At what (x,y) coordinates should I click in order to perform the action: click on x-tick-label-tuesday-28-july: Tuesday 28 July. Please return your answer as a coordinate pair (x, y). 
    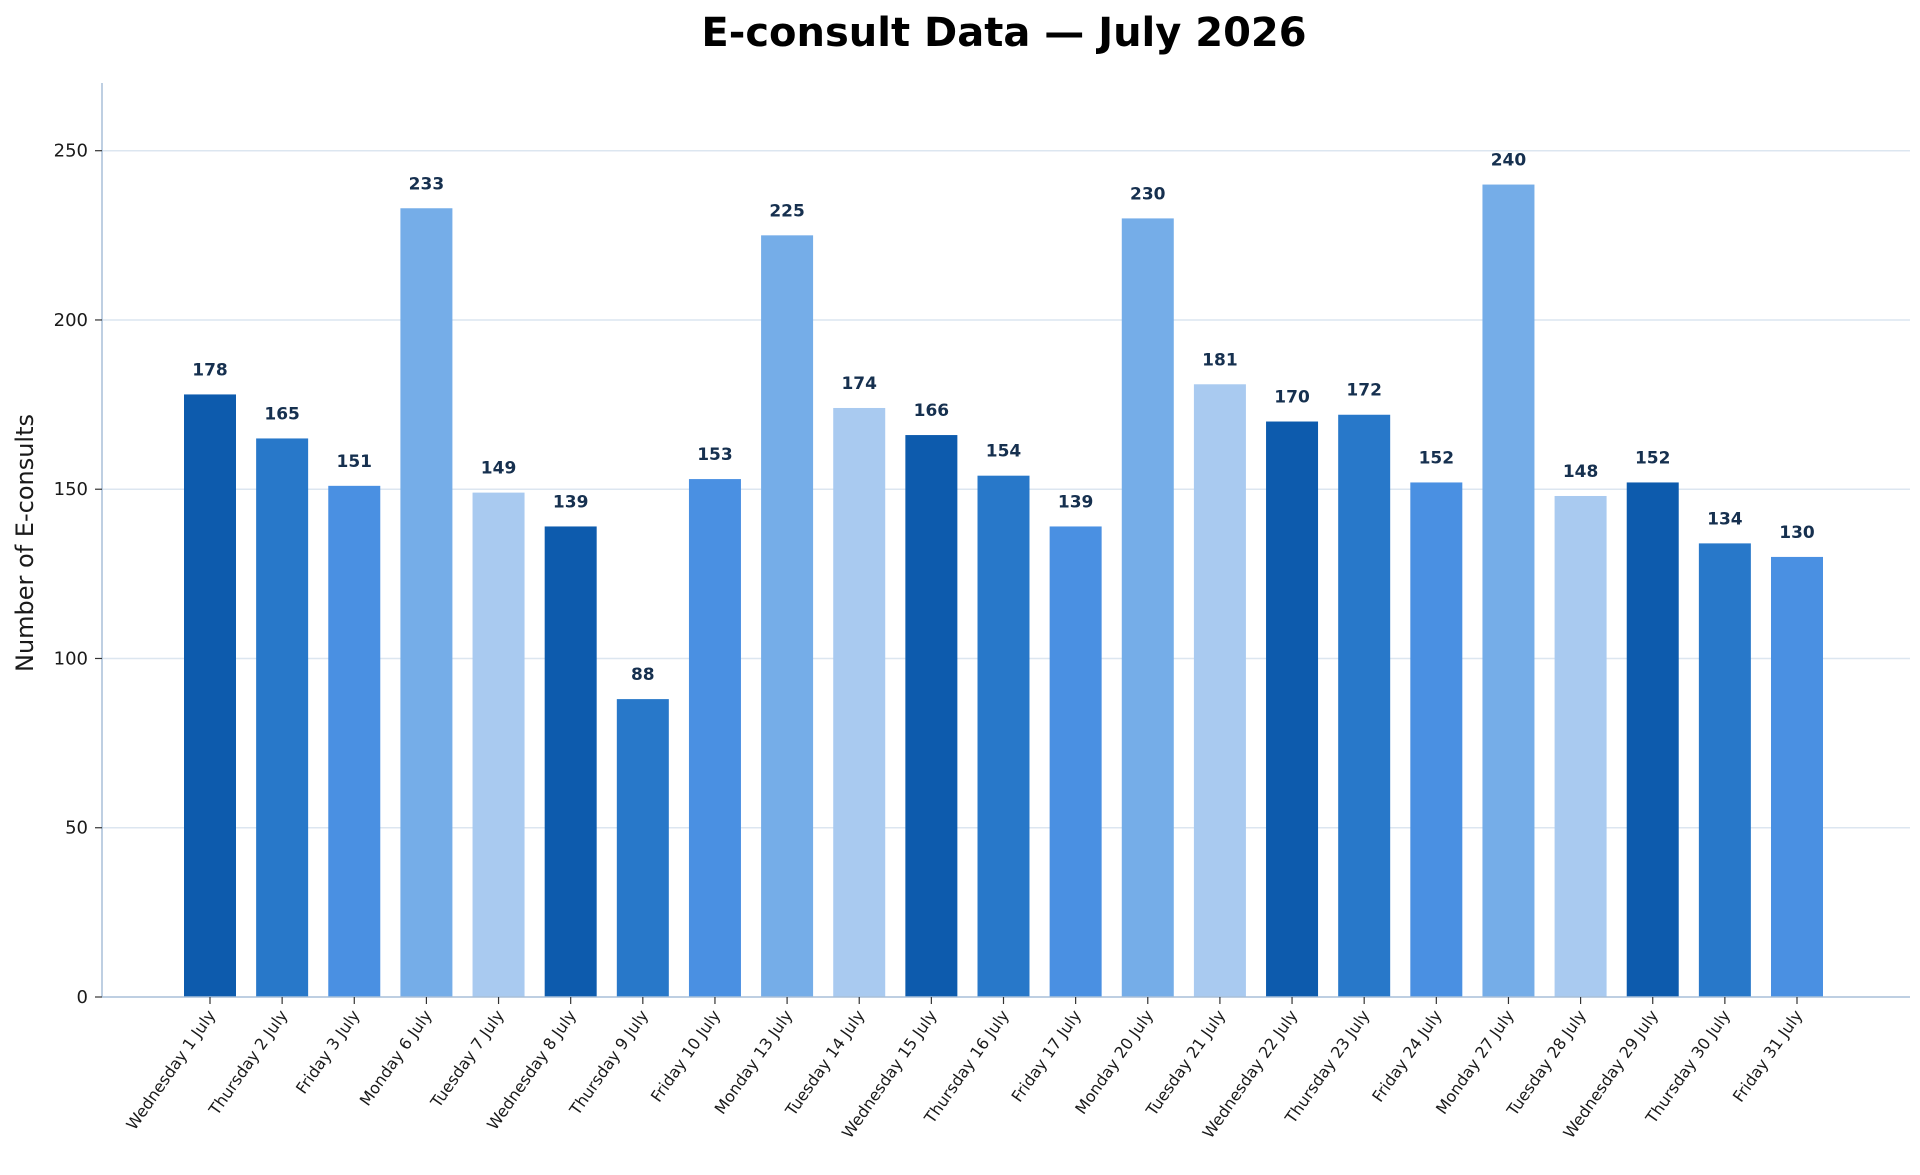
    Looking at the image, I should click on (1545, 1063).